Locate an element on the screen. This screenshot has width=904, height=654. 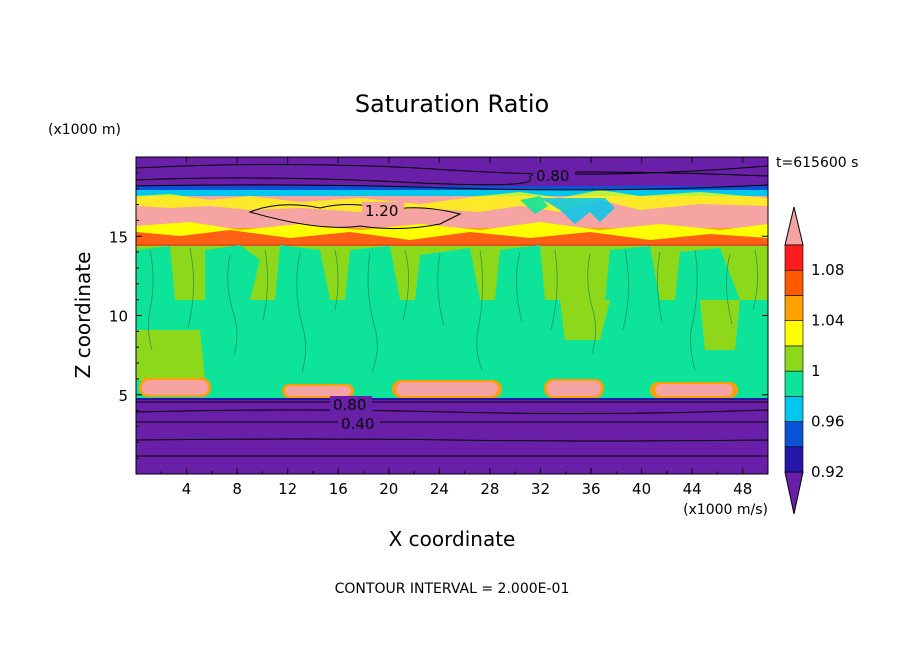
x-tick-label: 40 is located at coordinates (641, 489).